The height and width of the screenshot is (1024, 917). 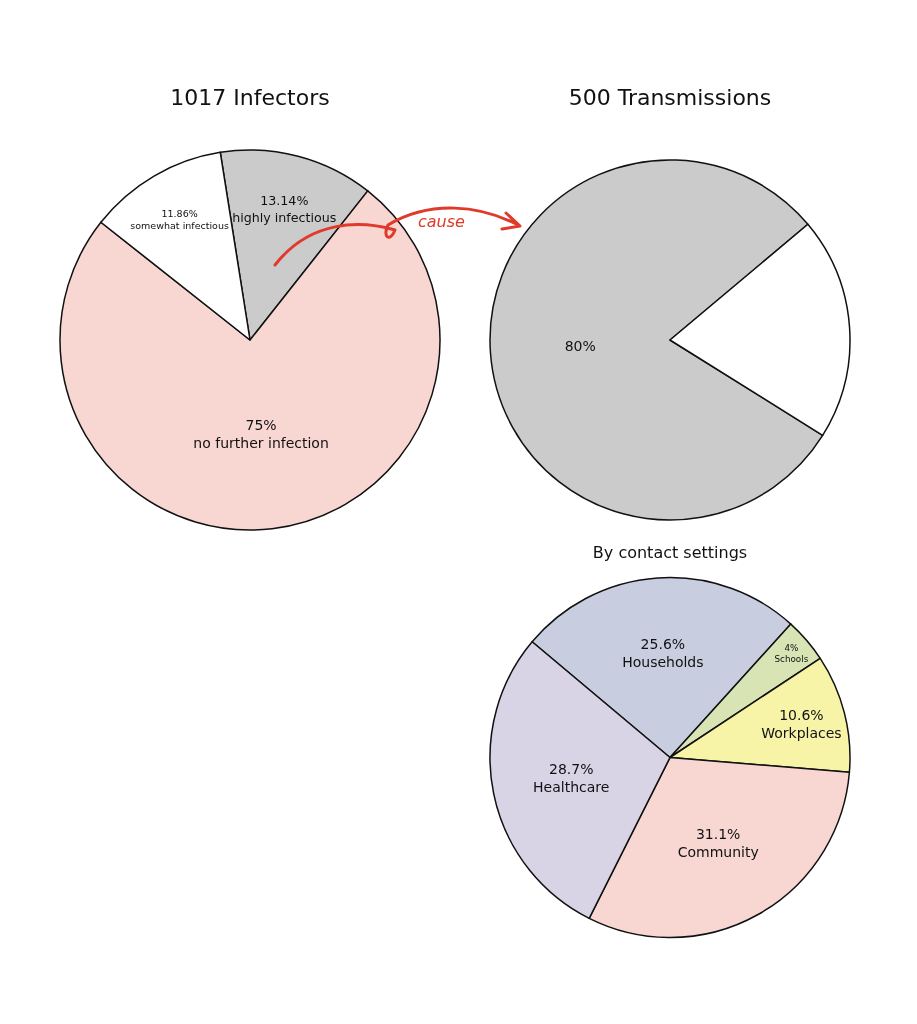 I want to click on slice-label: Workplaces, so click(x=801, y=732).